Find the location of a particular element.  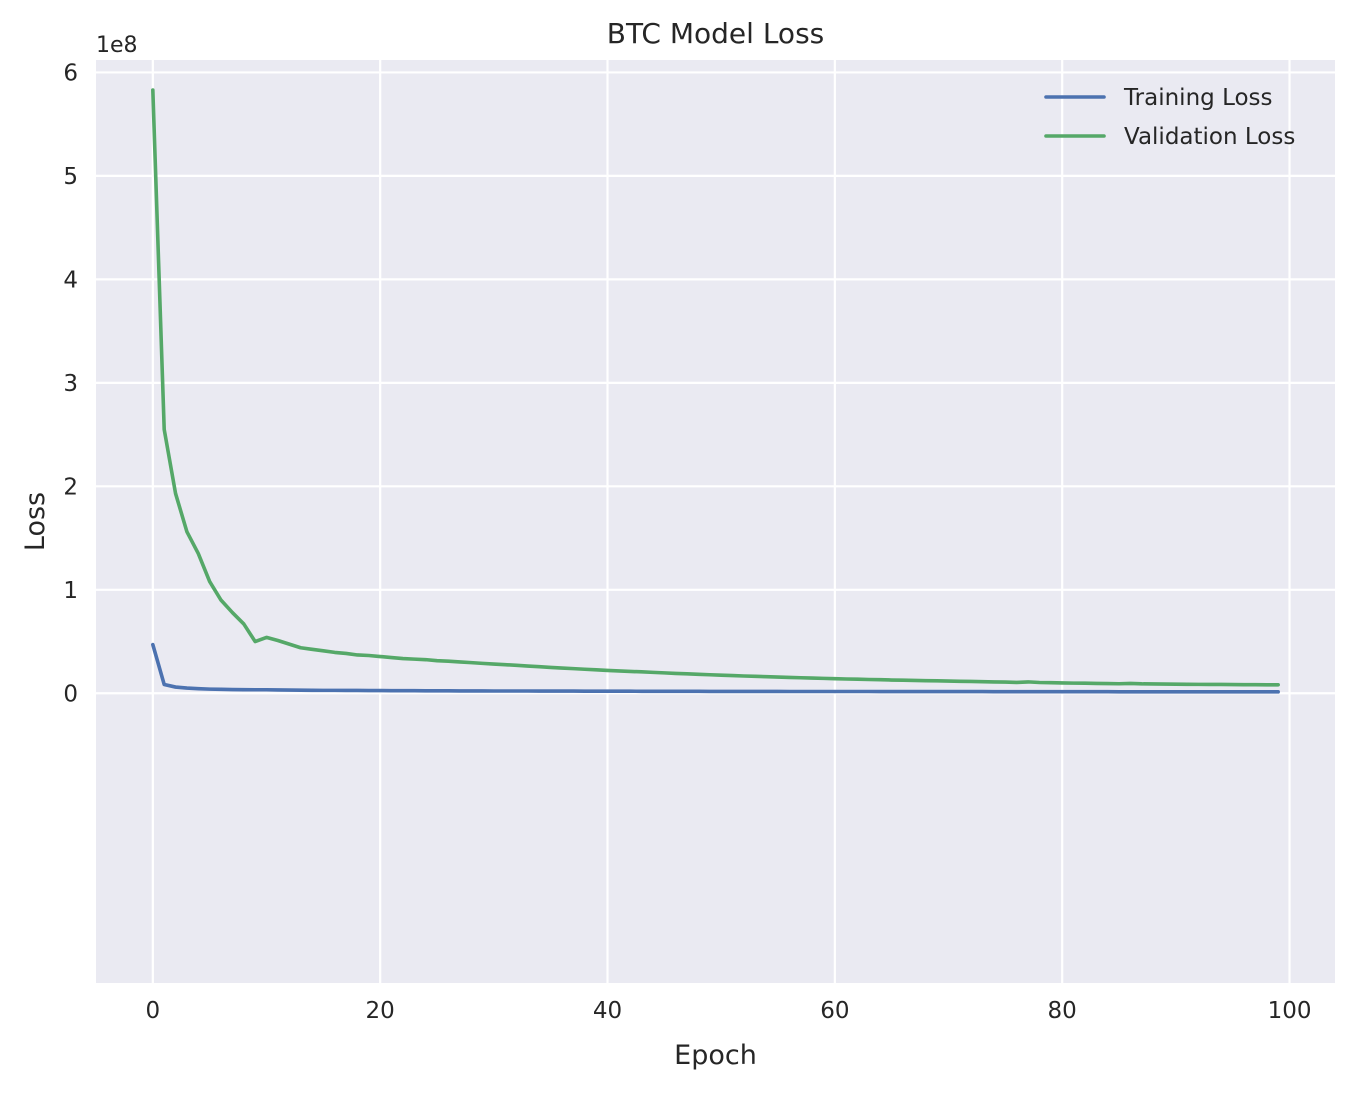

y-tick-label: 3 is located at coordinates (70, 384).